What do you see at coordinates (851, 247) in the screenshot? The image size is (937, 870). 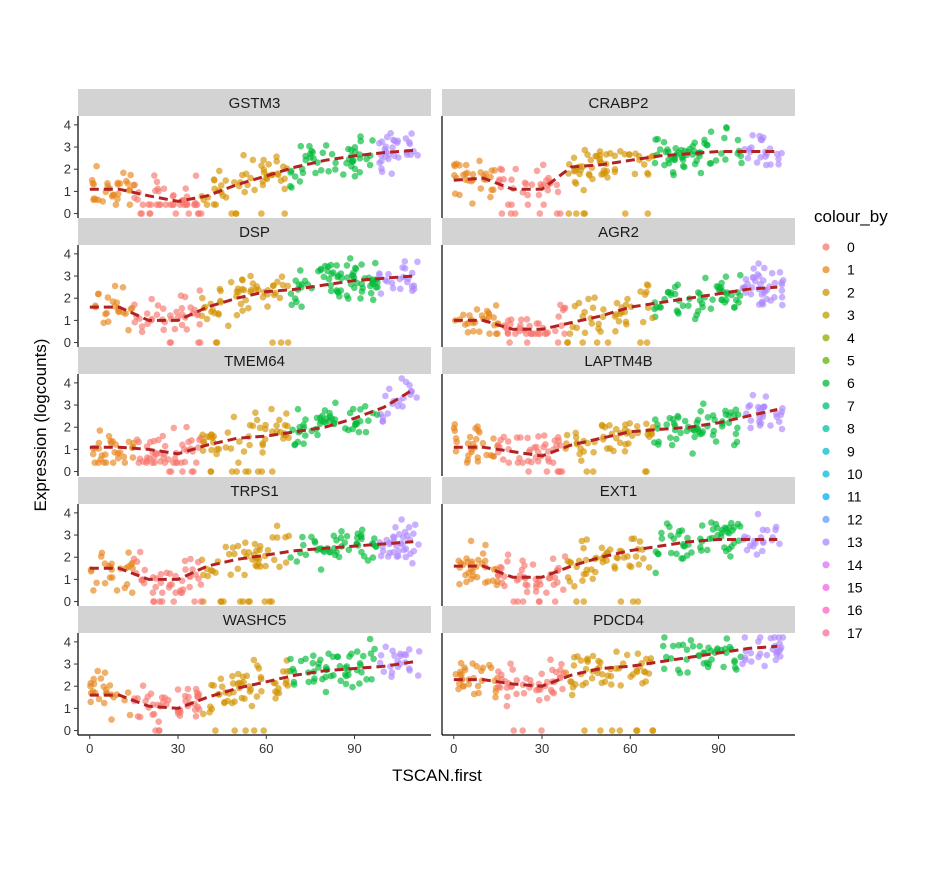 I see `legend-label: 0` at bounding box center [851, 247].